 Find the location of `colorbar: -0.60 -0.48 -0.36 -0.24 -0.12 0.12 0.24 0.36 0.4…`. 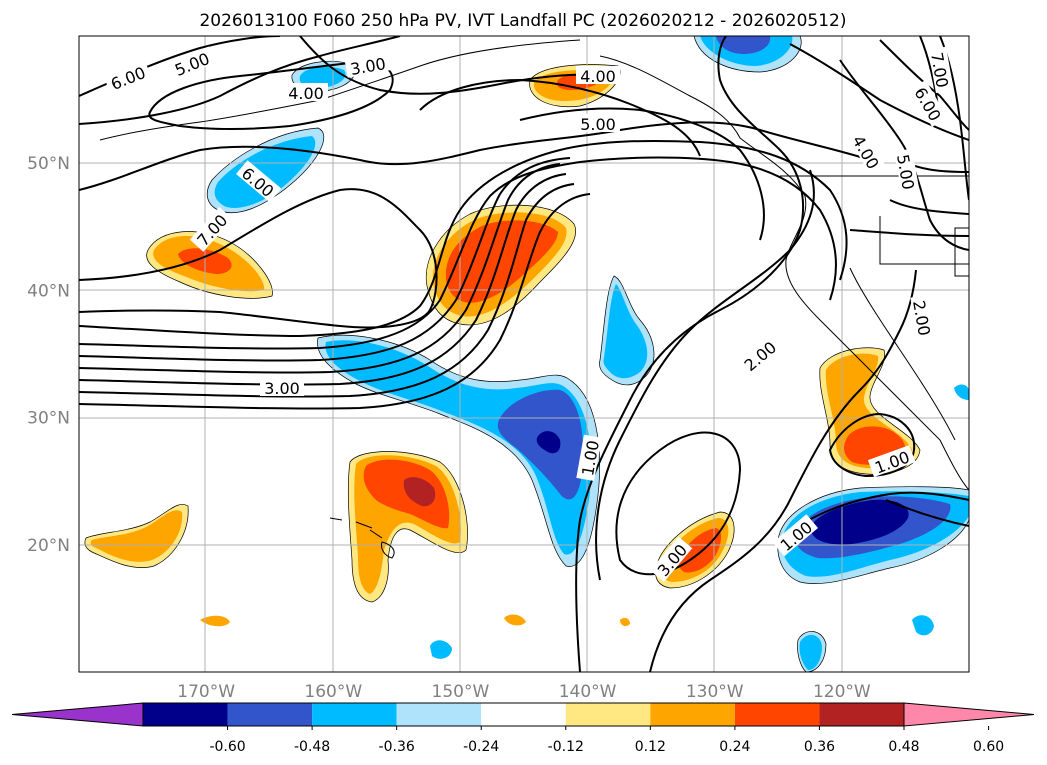

colorbar: -0.60 -0.48 -0.36 -0.24 -0.12 0.12 0.24 0.36 0.4… is located at coordinates (523, 728).